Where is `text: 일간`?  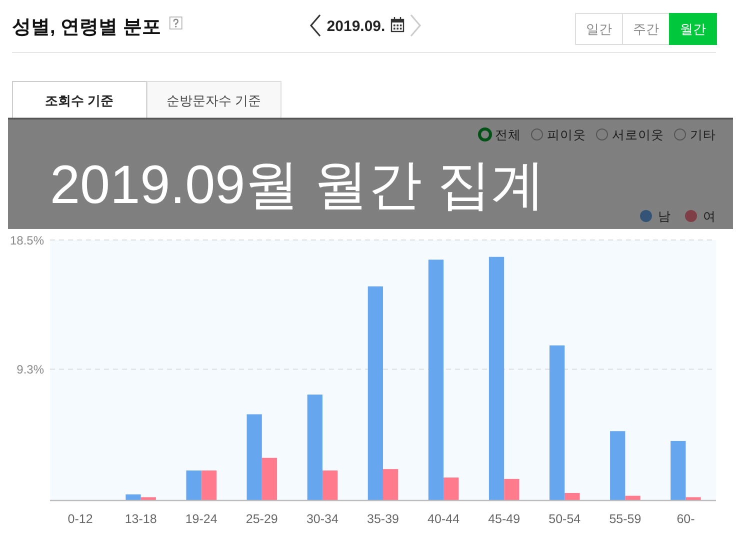 text: 일간 is located at coordinates (599, 29).